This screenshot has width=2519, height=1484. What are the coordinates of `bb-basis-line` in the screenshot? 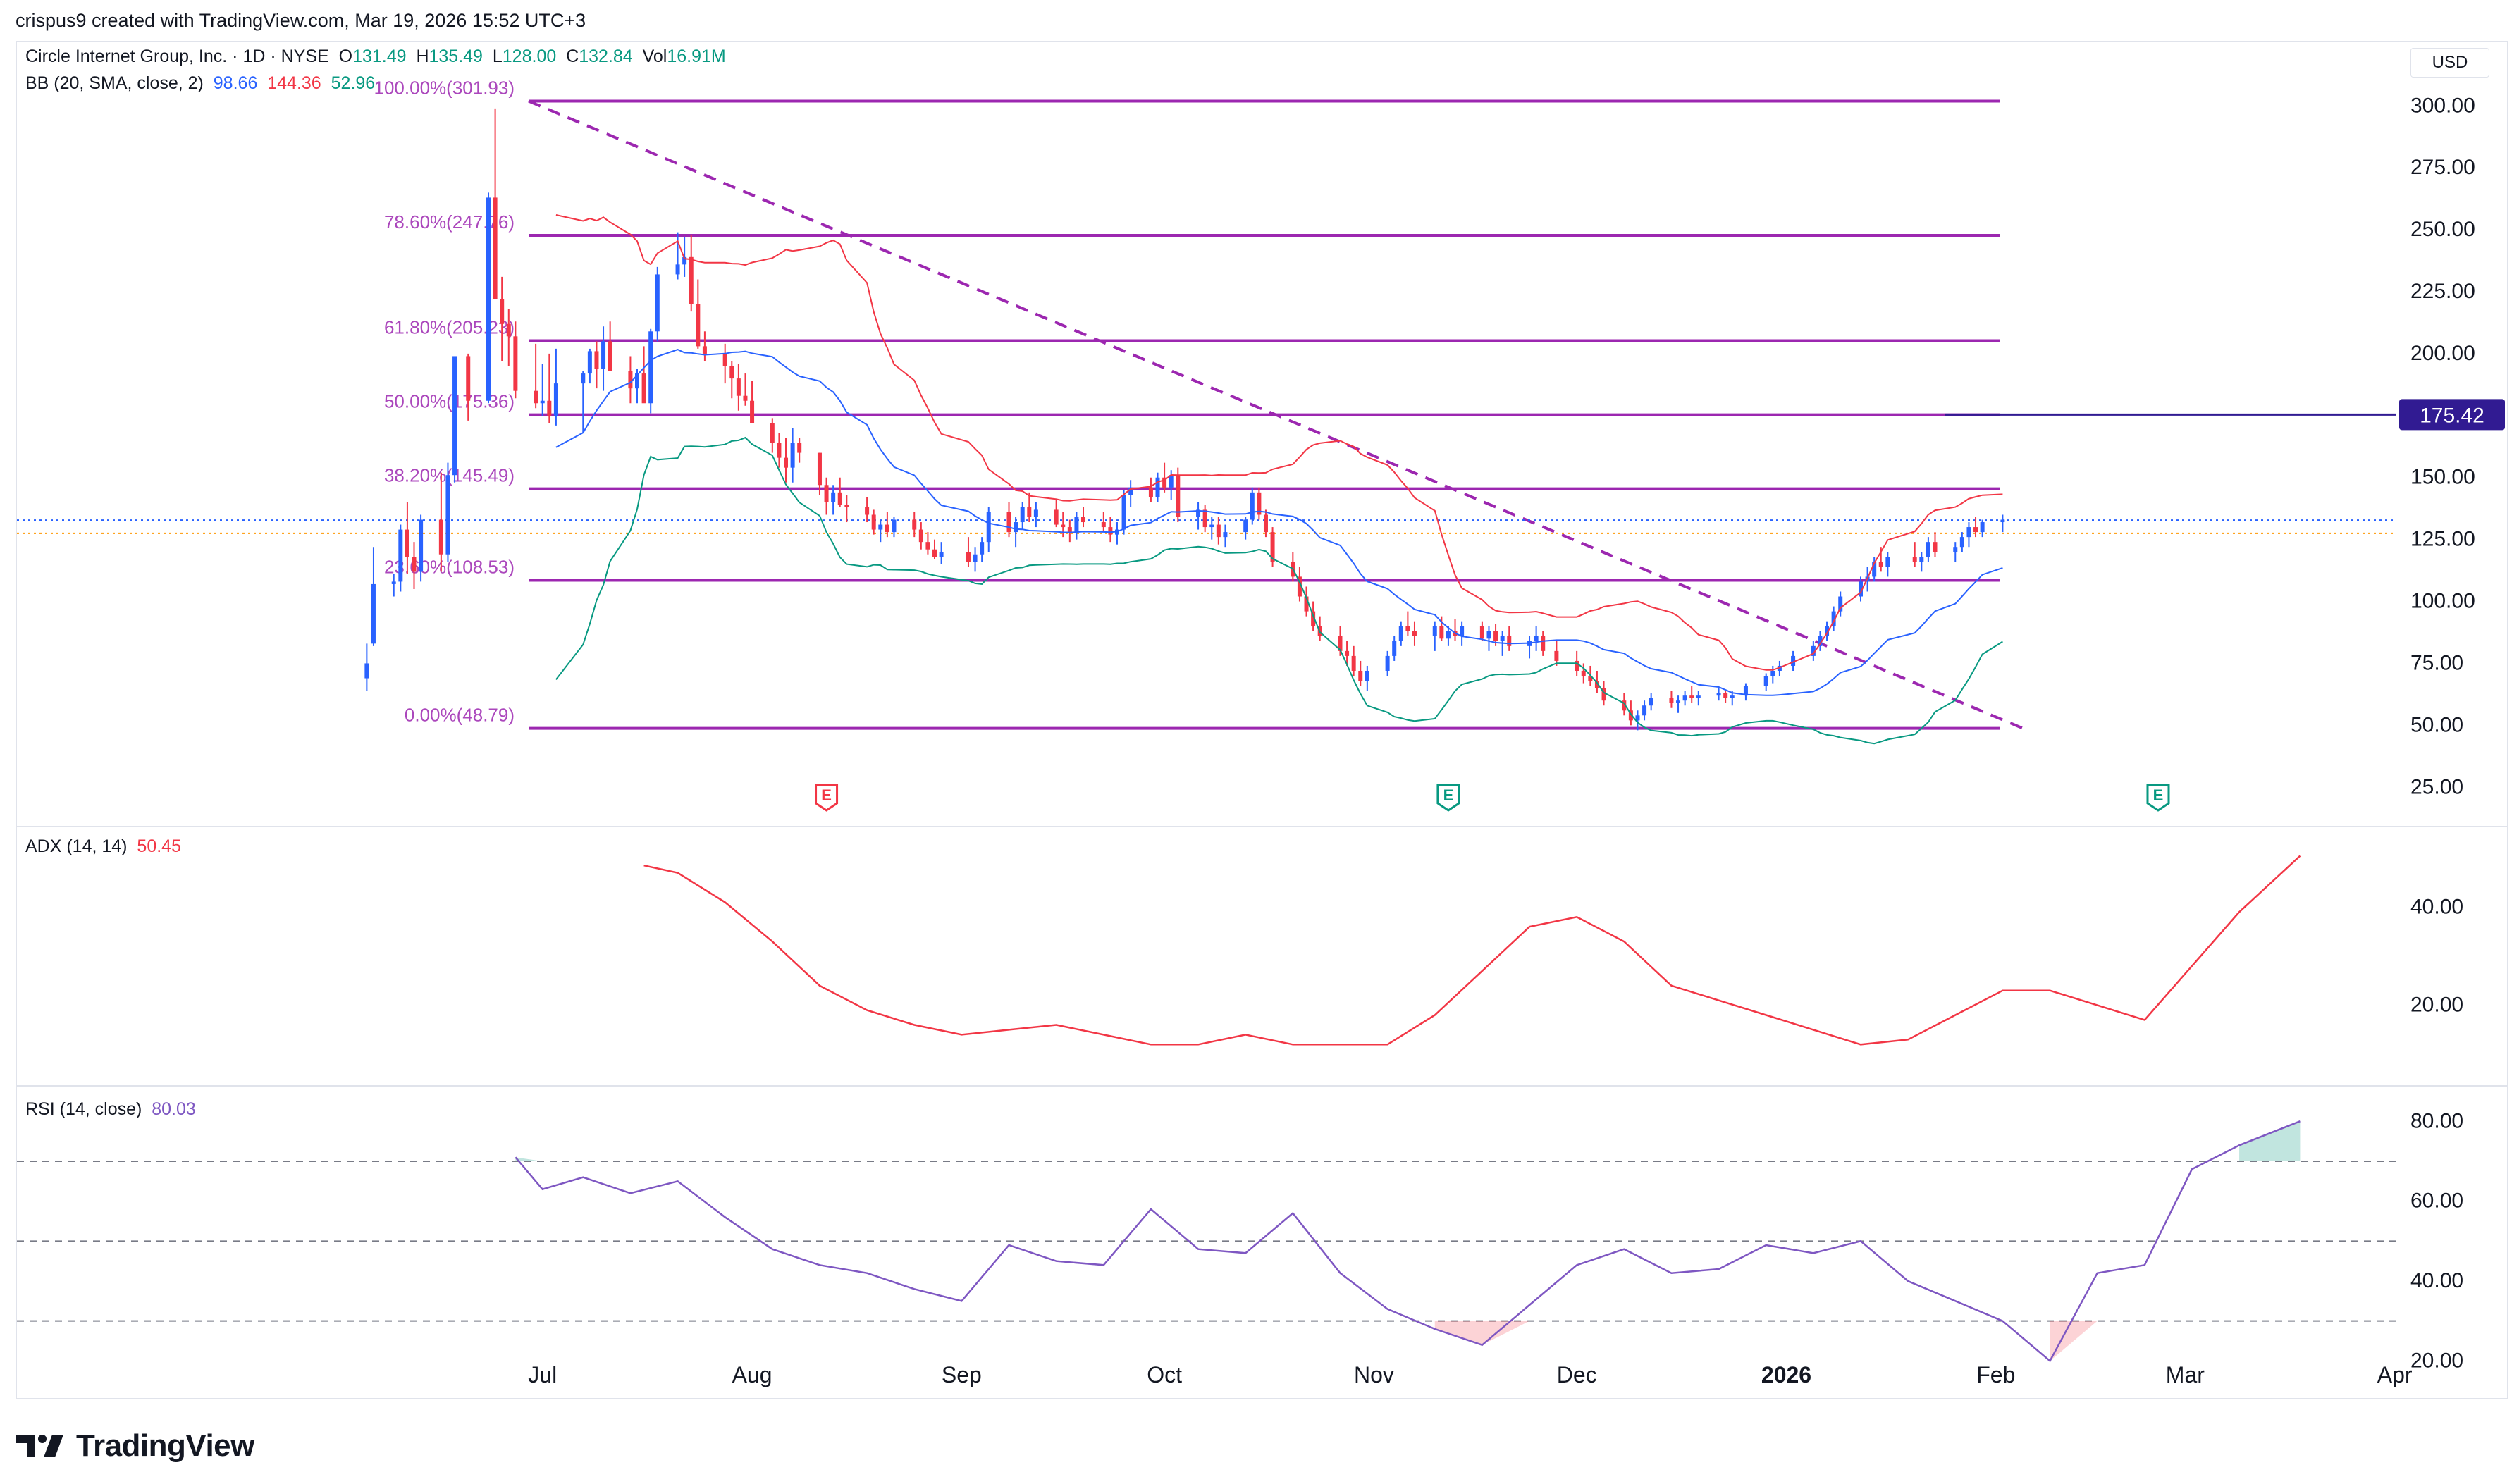 It's located at (1279, 522).